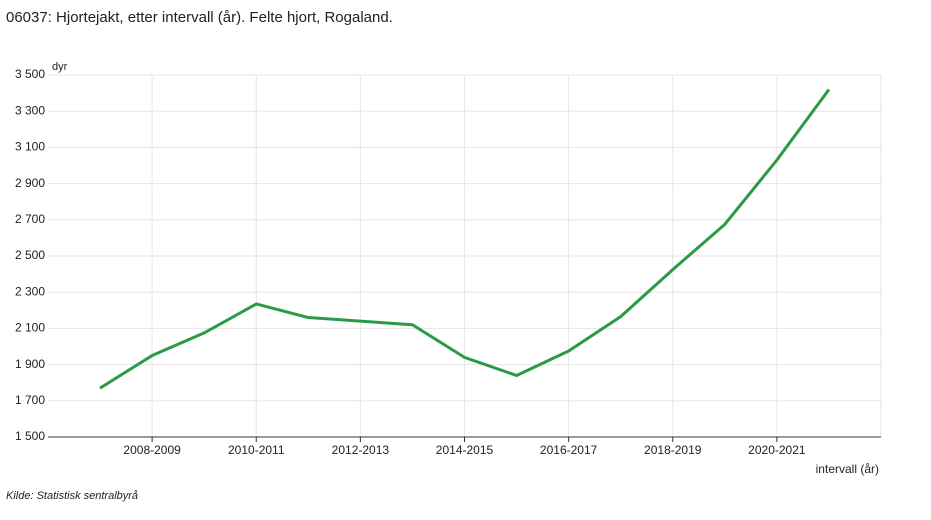 The image size is (931, 520). What do you see at coordinates (30, 255) in the screenshot?
I see `y-tick-label: 2 500` at bounding box center [30, 255].